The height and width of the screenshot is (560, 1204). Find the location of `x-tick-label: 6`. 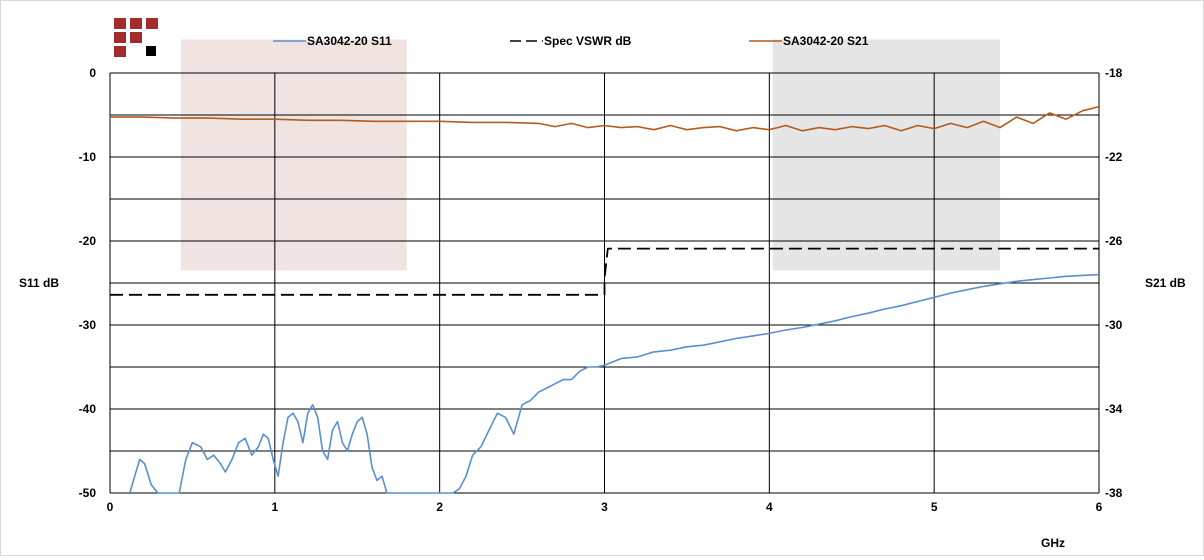

x-tick-label: 6 is located at coordinates (1099, 507).